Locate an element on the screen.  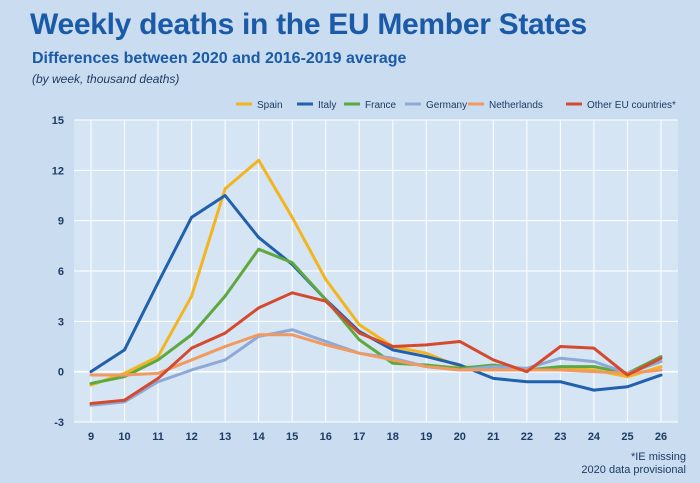
chart-title: Weekly deaths in the EU Member States is located at coordinates (308, 24).